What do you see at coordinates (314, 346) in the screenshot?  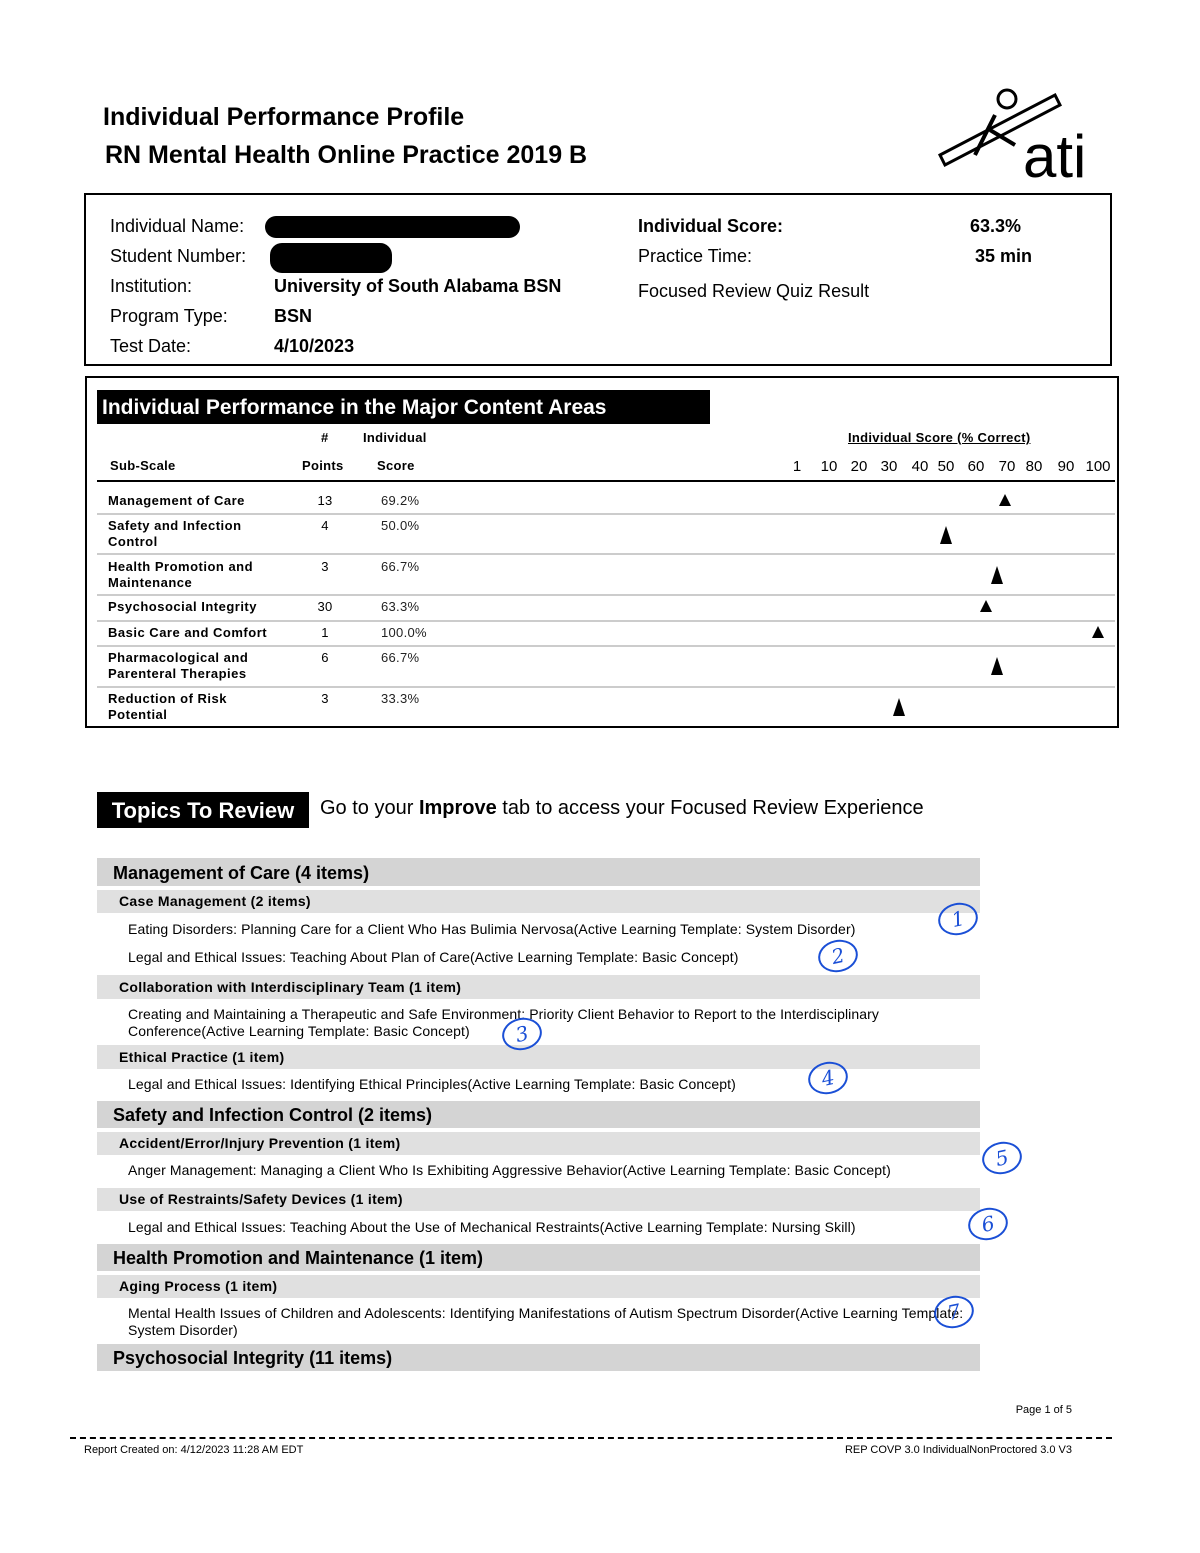 I see `date-value: 4/10/2023` at bounding box center [314, 346].